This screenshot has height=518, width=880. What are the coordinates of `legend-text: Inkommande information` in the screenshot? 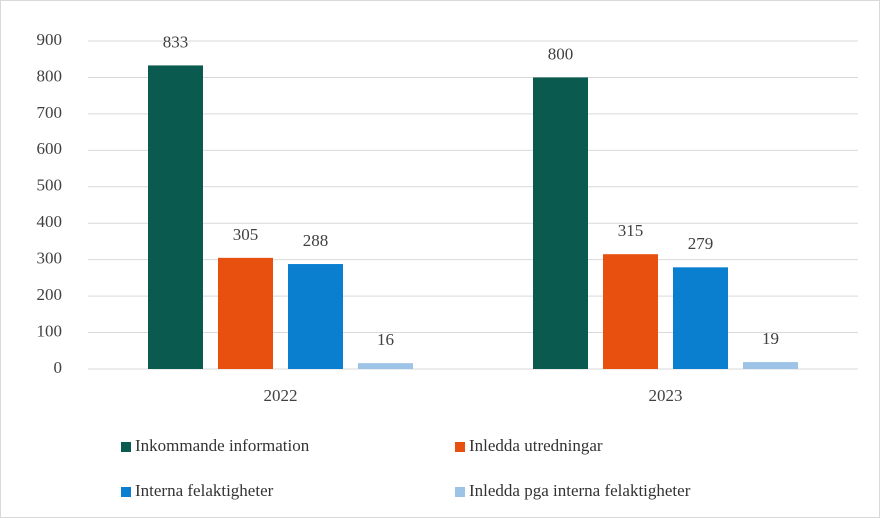 It's located at (222, 445).